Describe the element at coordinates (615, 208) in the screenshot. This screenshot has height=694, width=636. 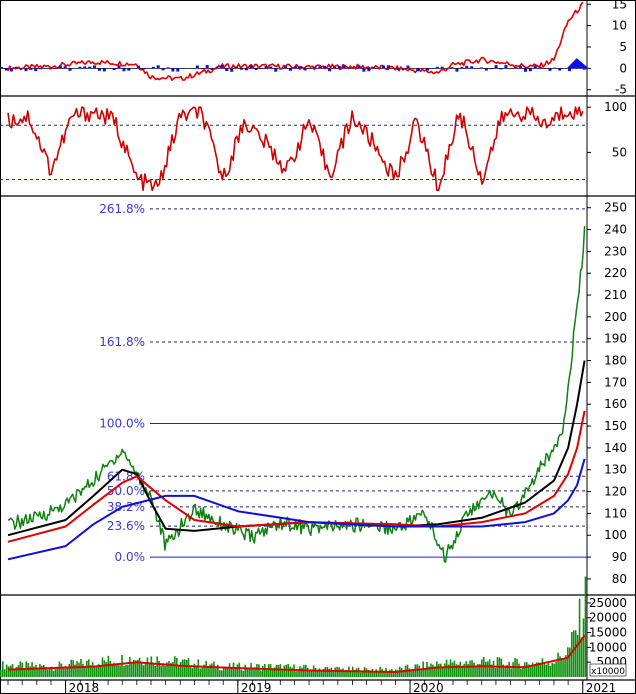
I see `y-tick-label: 250` at that location.